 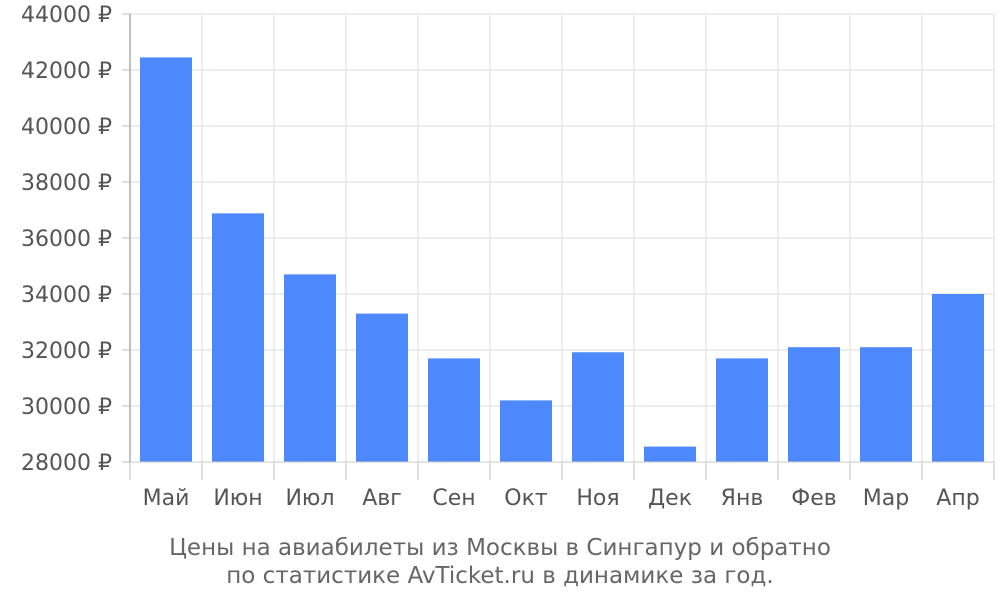 What do you see at coordinates (66, 463) in the screenshot?
I see `y-tick-label: 28000 ₽` at bounding box center [66, 463].